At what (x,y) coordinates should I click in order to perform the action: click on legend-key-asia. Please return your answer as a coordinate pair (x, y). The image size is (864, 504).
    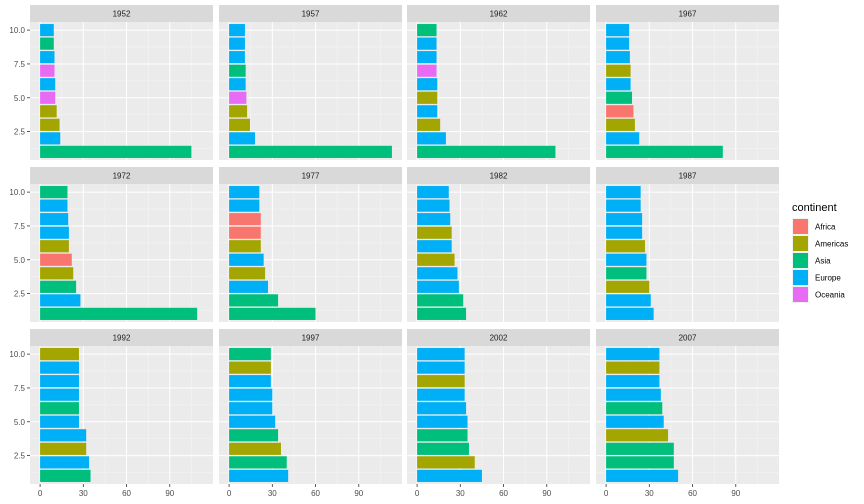
    Looking at the image, I should click on (800, 260).